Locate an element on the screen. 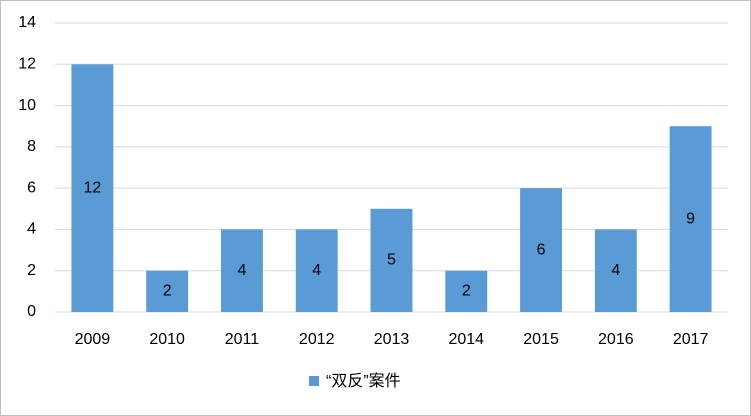 The image size is (751, 416). x-tick-label: 2010 is located at coordinates (167, 339).